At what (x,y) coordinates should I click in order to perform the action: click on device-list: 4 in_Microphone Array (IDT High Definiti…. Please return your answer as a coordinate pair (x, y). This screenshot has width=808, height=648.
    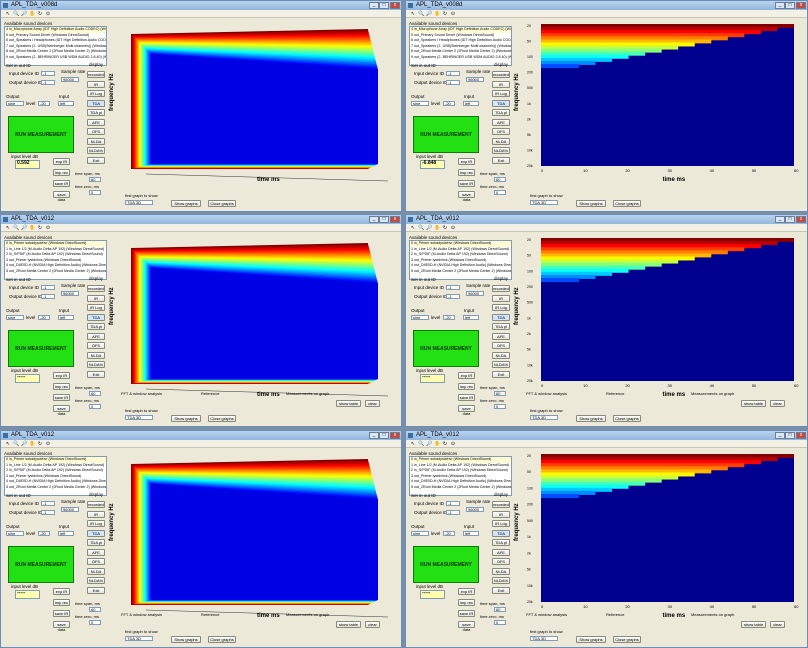
    Looking at the image, I should click on (460, 46).